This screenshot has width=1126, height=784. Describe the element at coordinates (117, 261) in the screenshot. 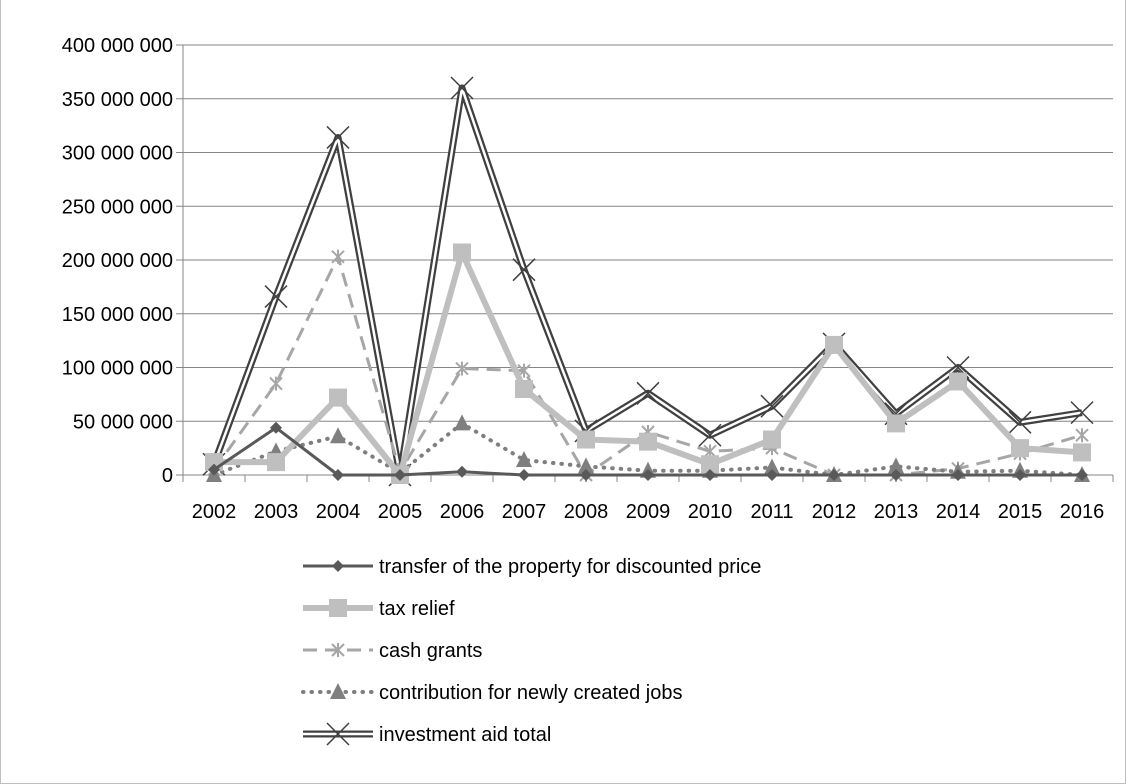

I see `y-tick-label: 200 000 000` at that location.